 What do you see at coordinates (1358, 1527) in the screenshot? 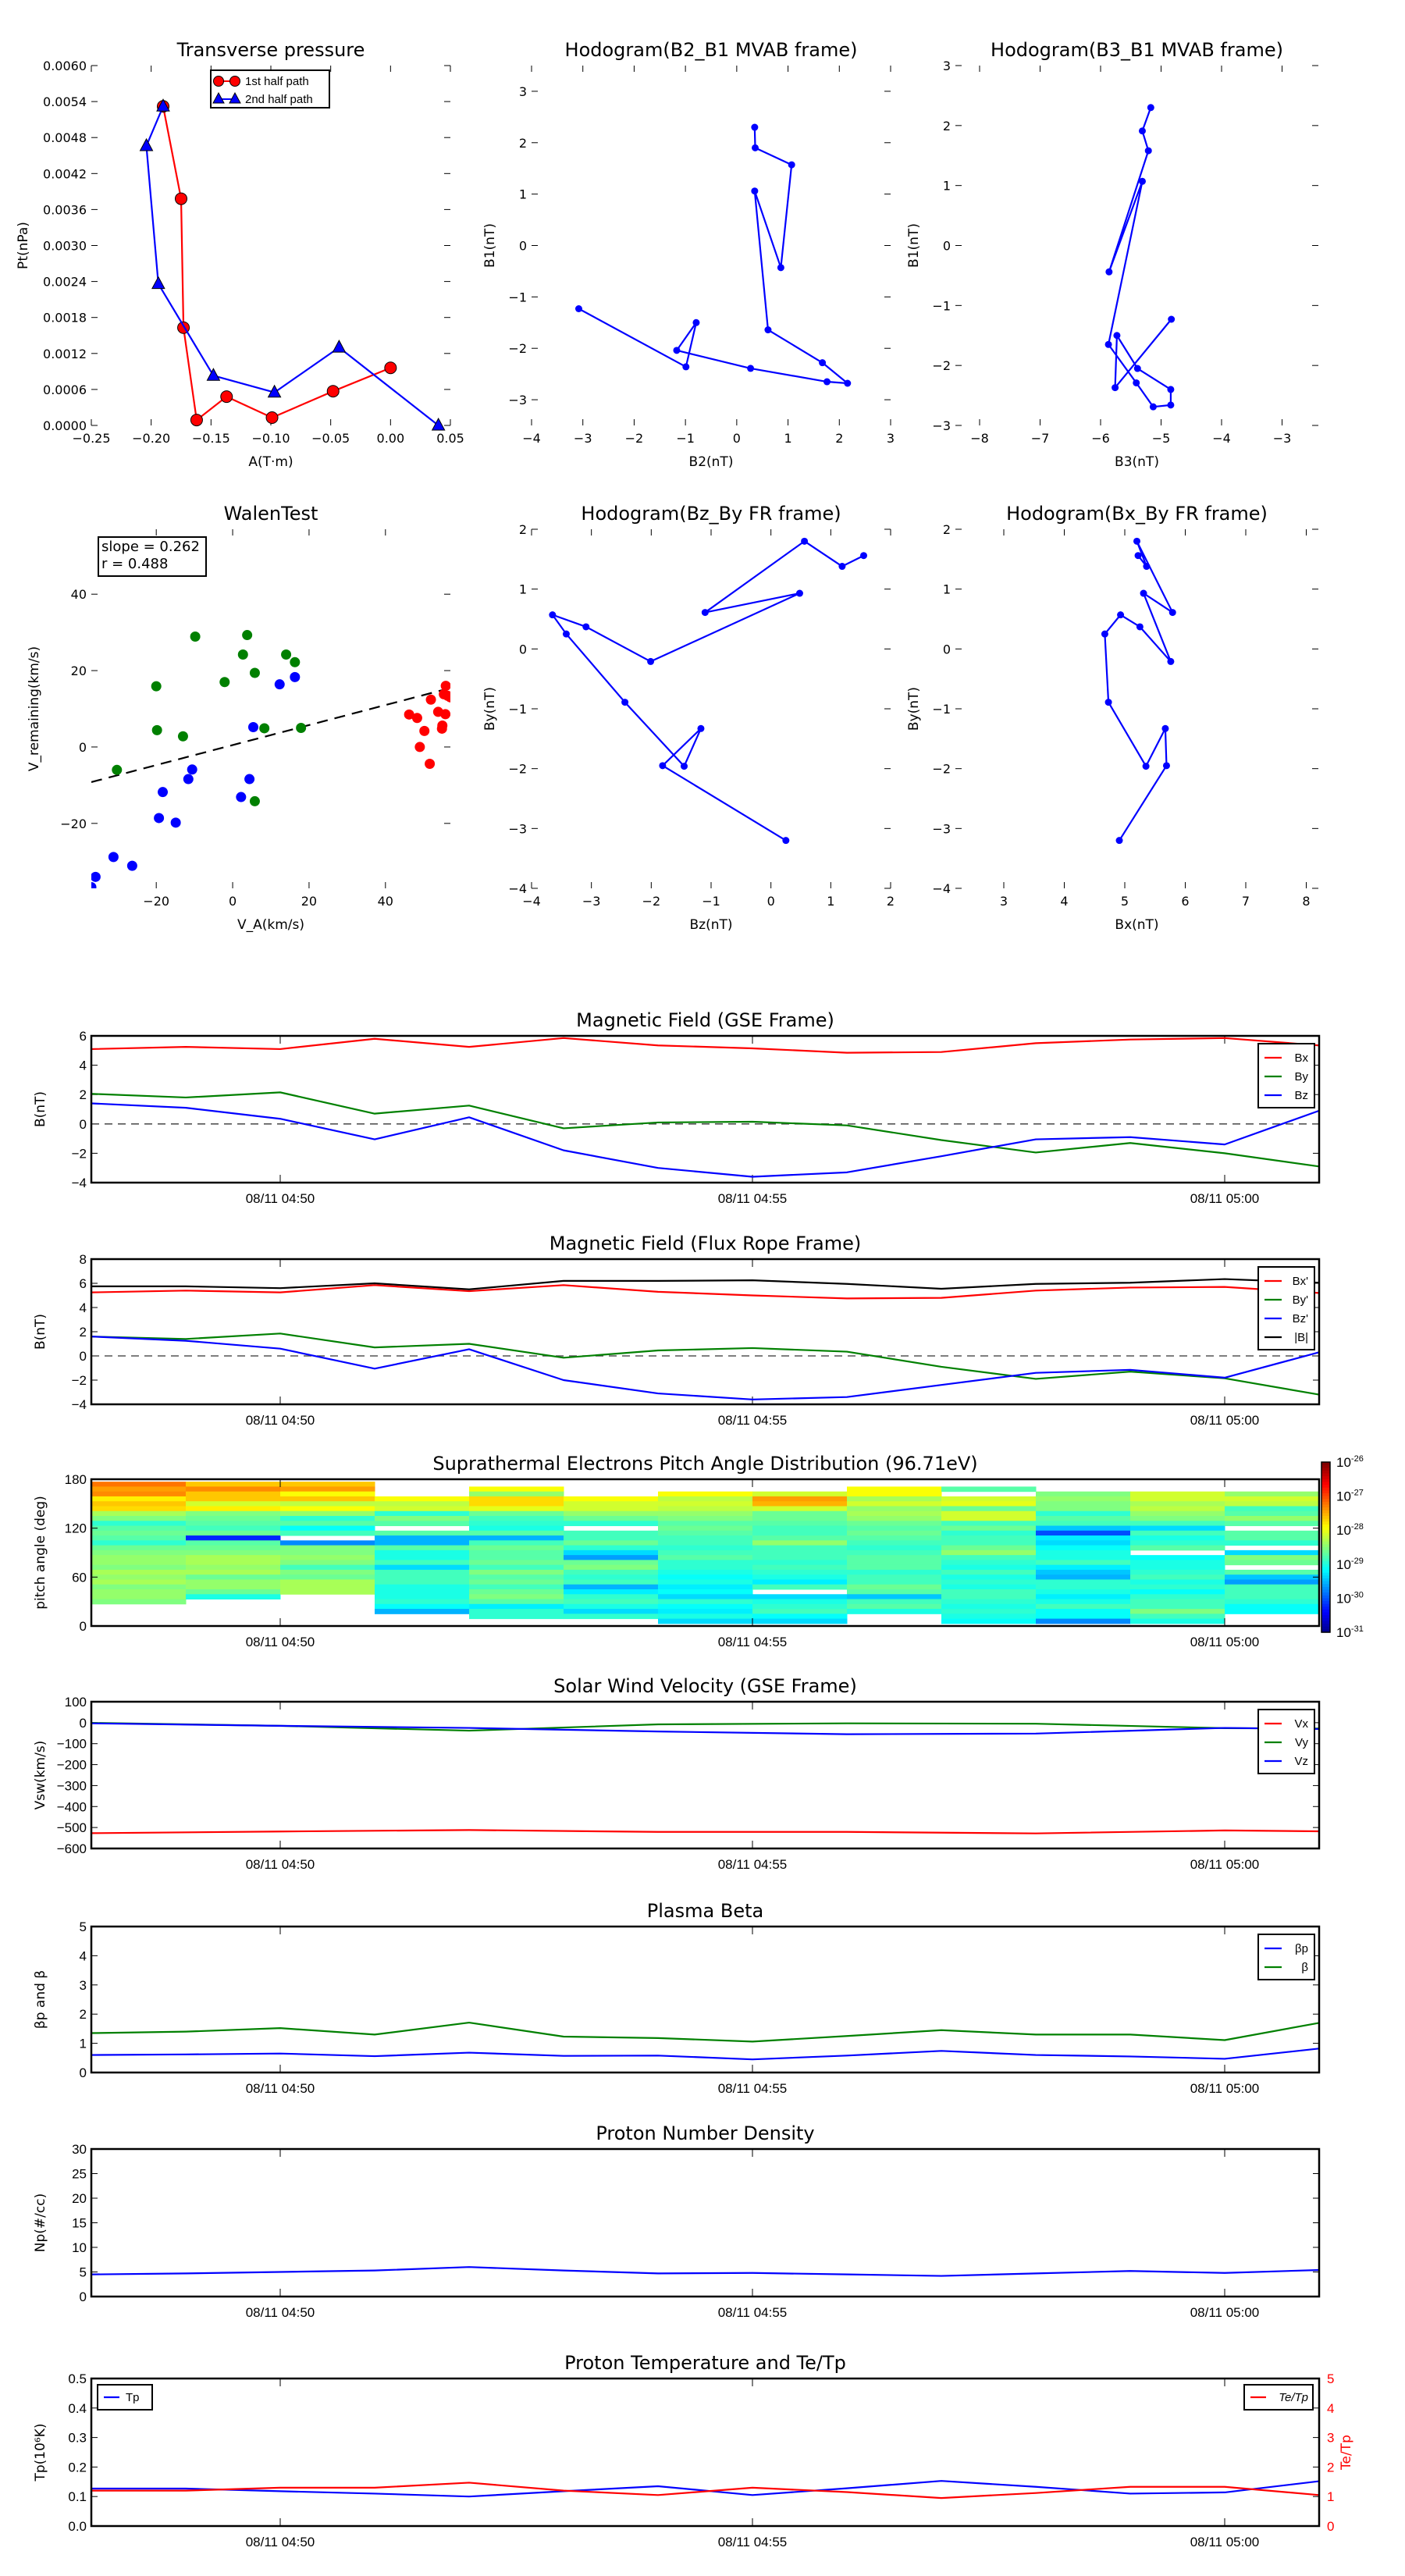
I see `colorbar-tick-exponent: -28` at bounding box center [1358, 1527].